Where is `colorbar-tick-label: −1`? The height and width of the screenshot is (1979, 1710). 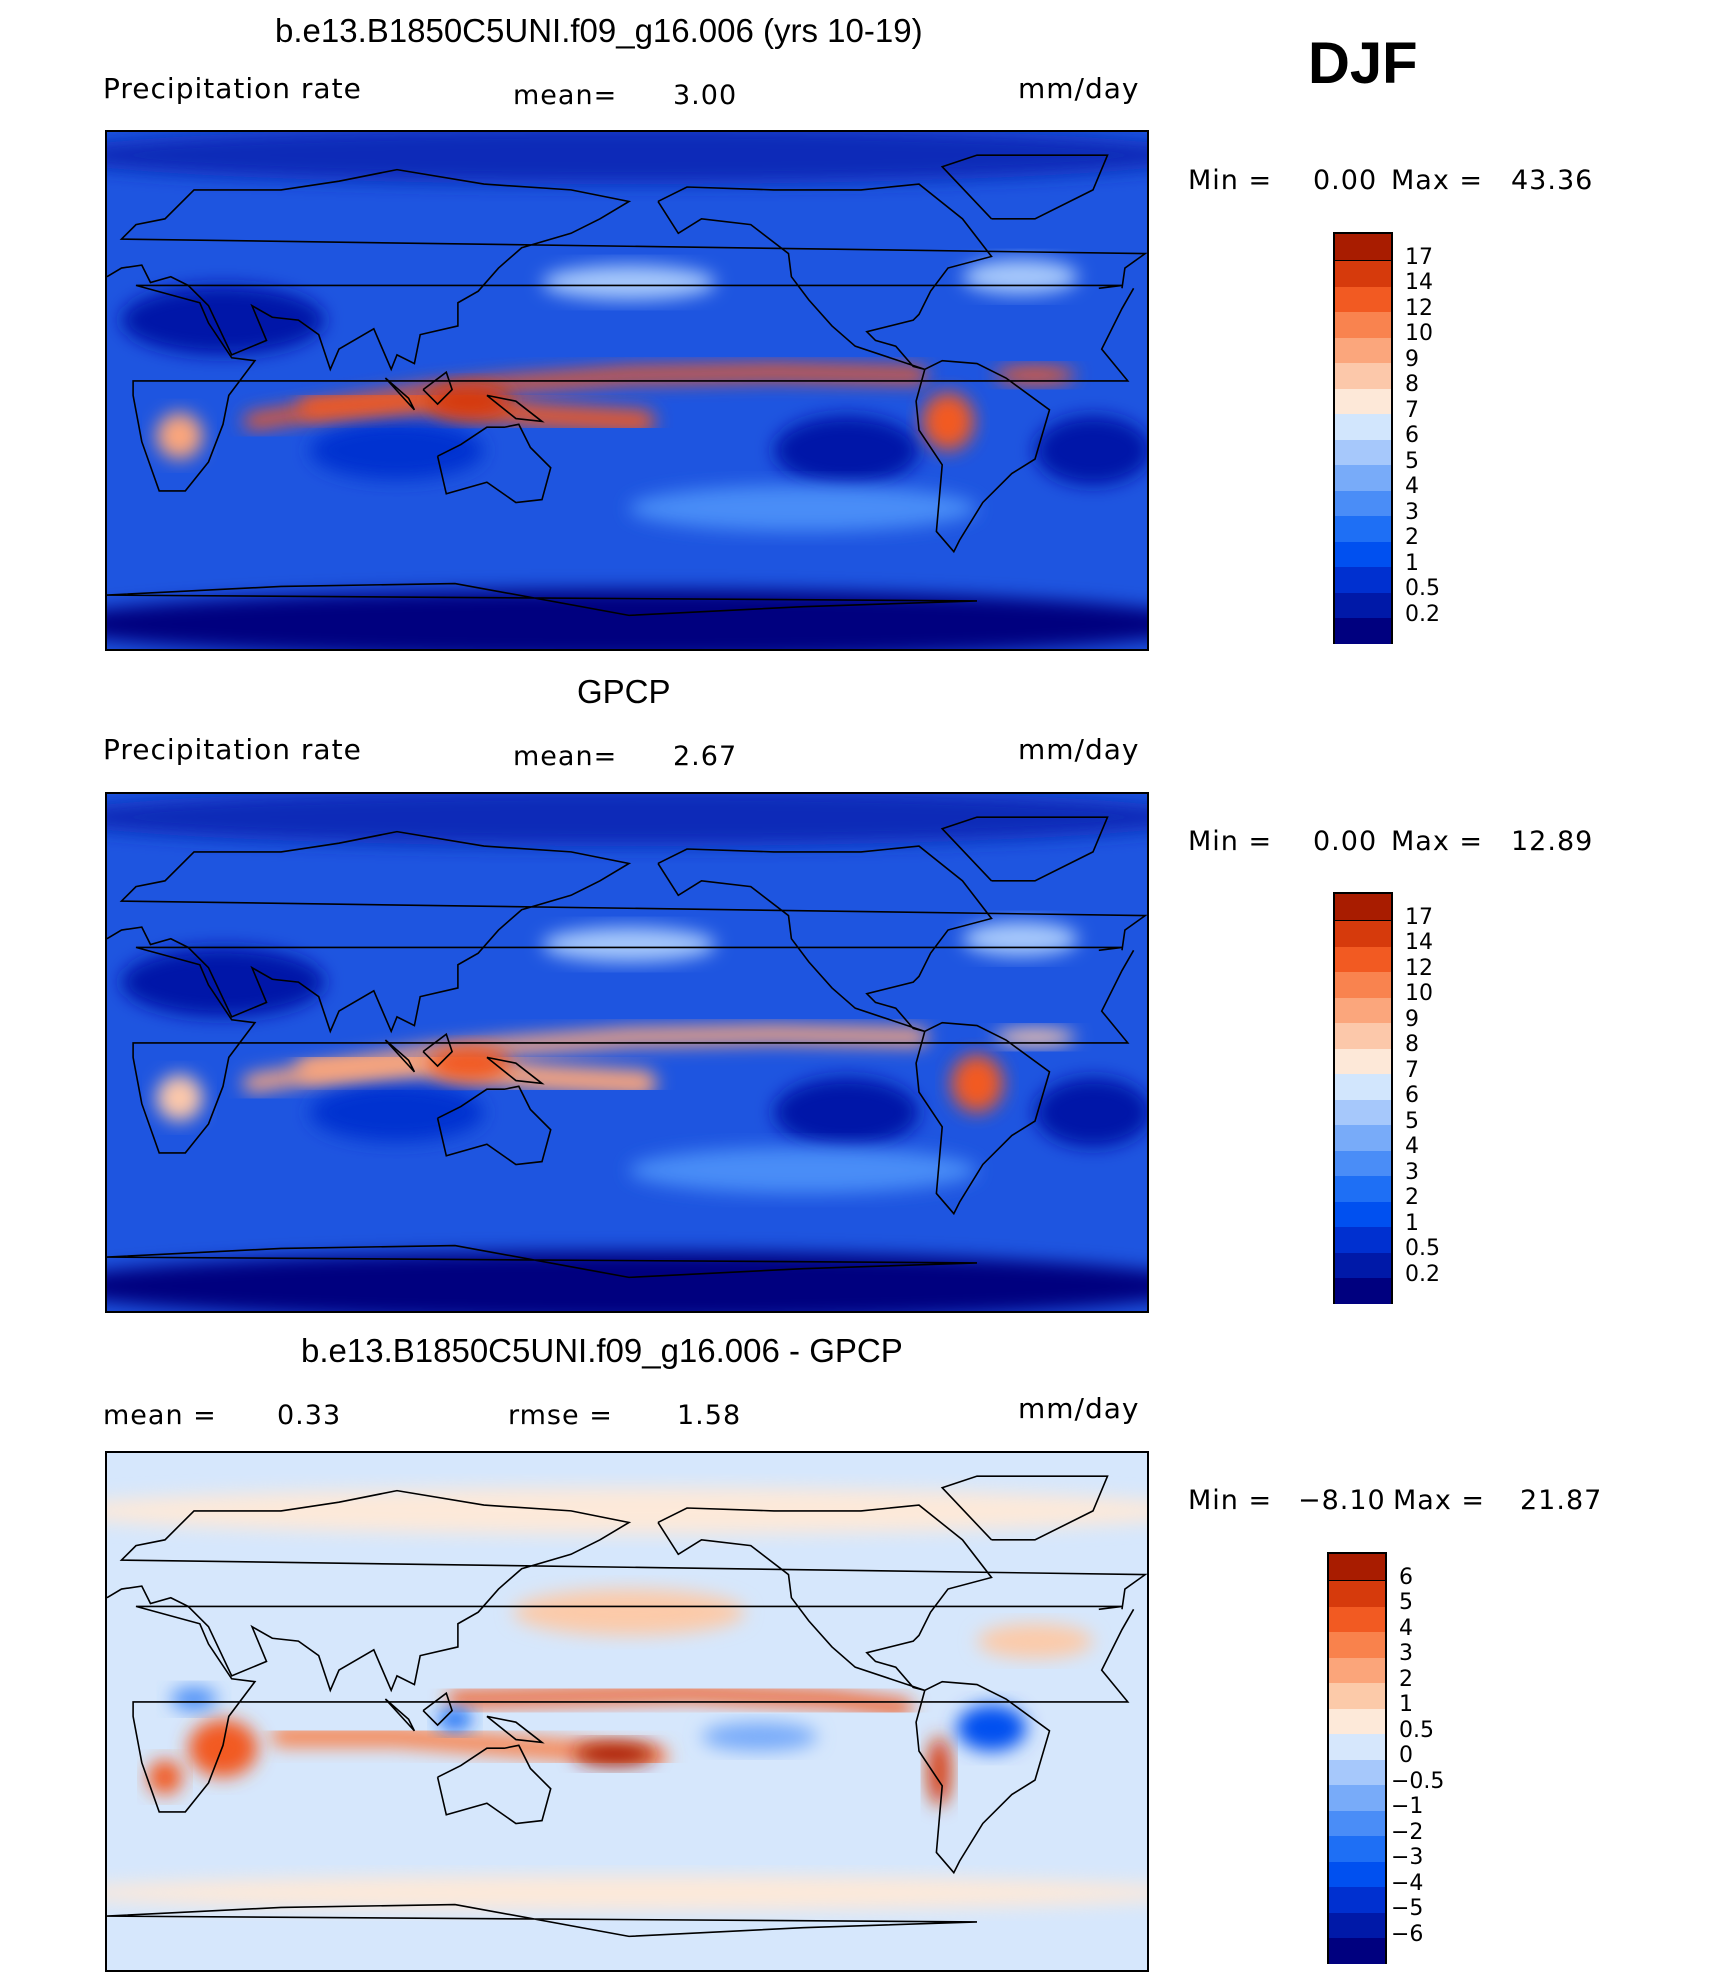 colorbar-tick-label: −1 is located at coordinates (1407, 1806).